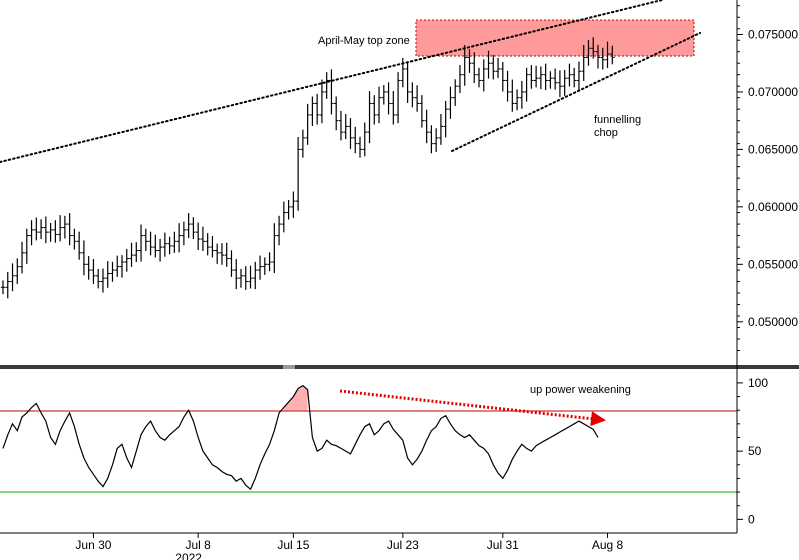  I want to click on x-tick-label: Jul 31, so click(503, 545).